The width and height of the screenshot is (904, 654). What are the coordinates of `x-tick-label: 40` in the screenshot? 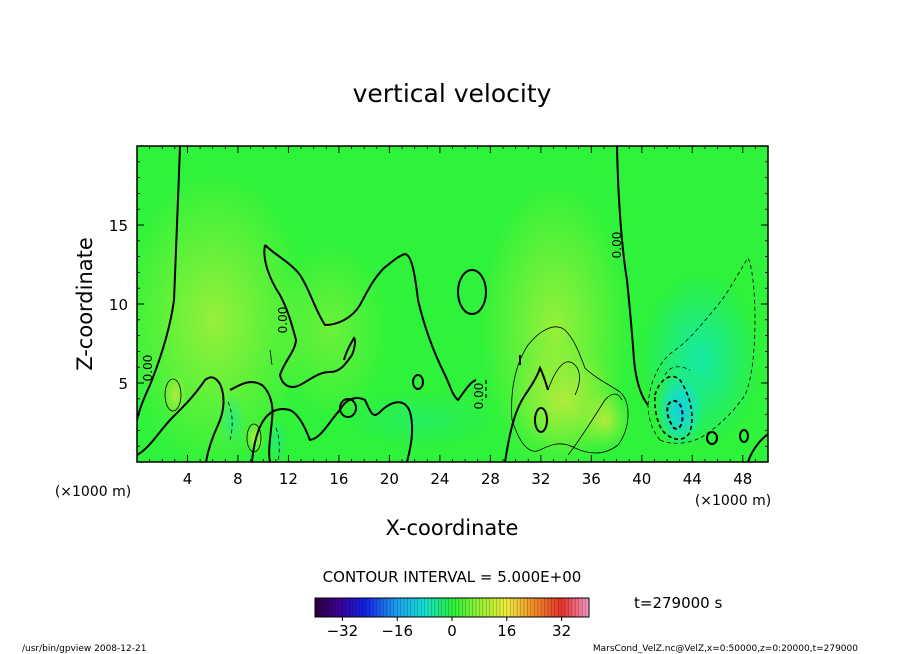 It's located at (641, 479).